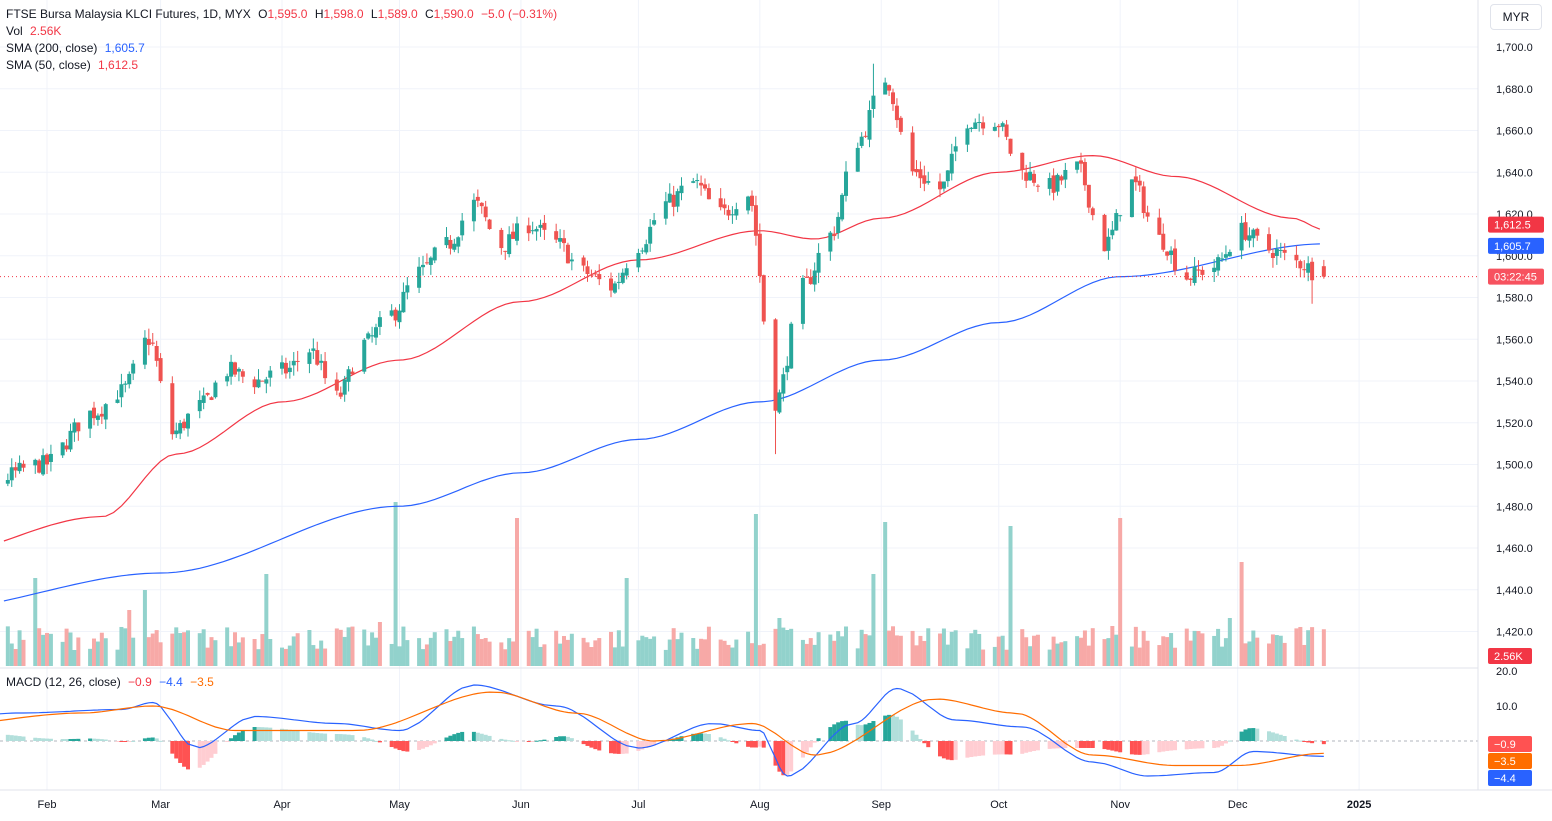 The height and width of the screenshot is (821, 1552). Describe the element at coordinates (1514, 48) in the screenshot. I see `price-tick-label: 1,700.0` at that location.